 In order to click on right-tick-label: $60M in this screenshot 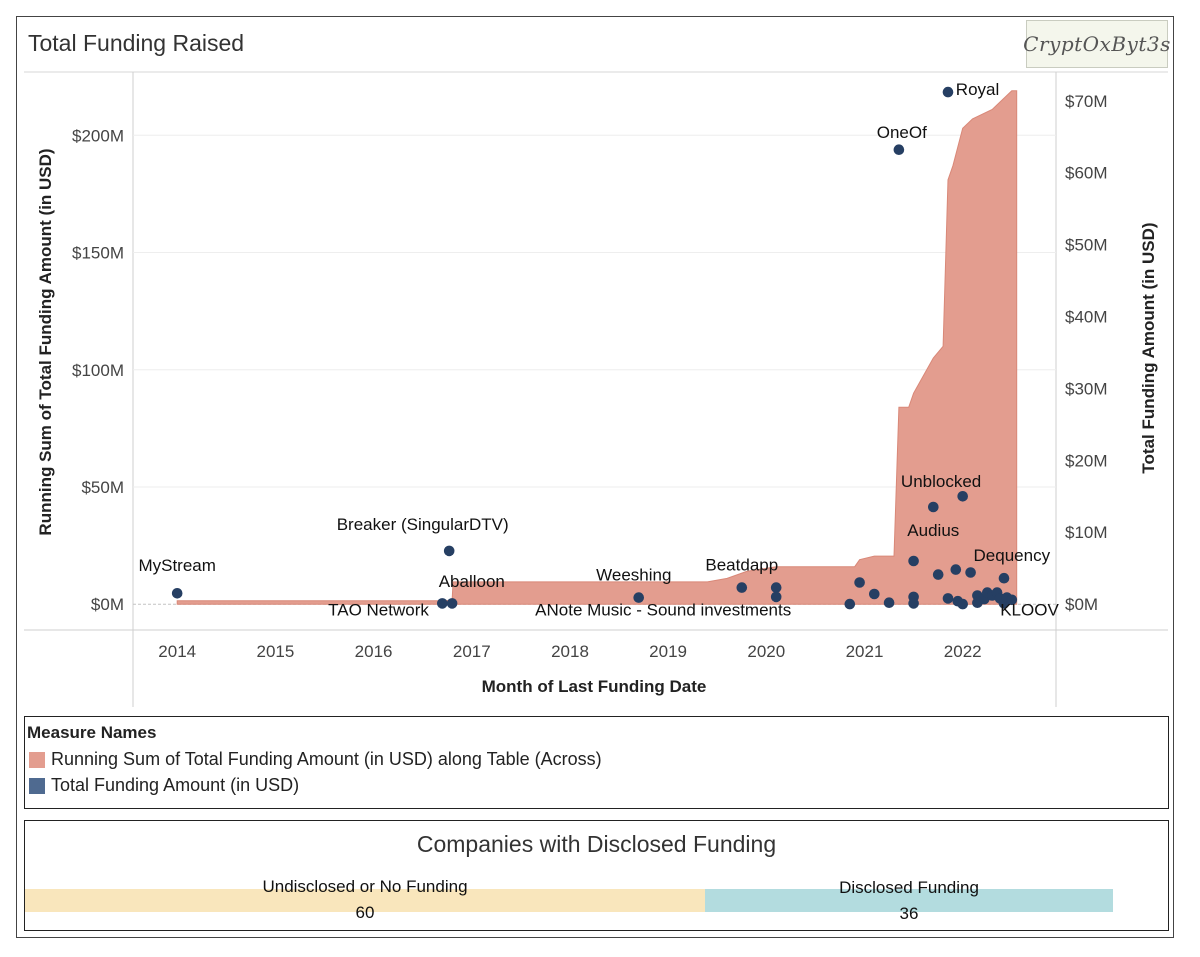, I will do `click(1086, 173)`.